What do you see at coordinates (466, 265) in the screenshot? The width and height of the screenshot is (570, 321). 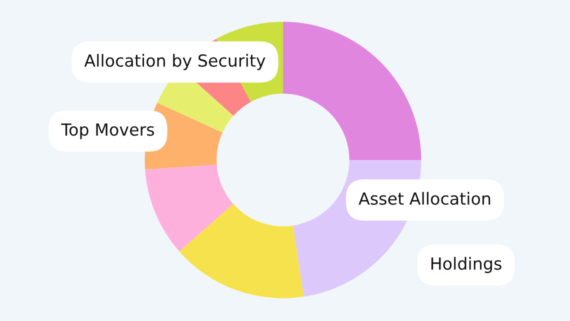 I see `text: Holdings` at bounding box center [466, 265].